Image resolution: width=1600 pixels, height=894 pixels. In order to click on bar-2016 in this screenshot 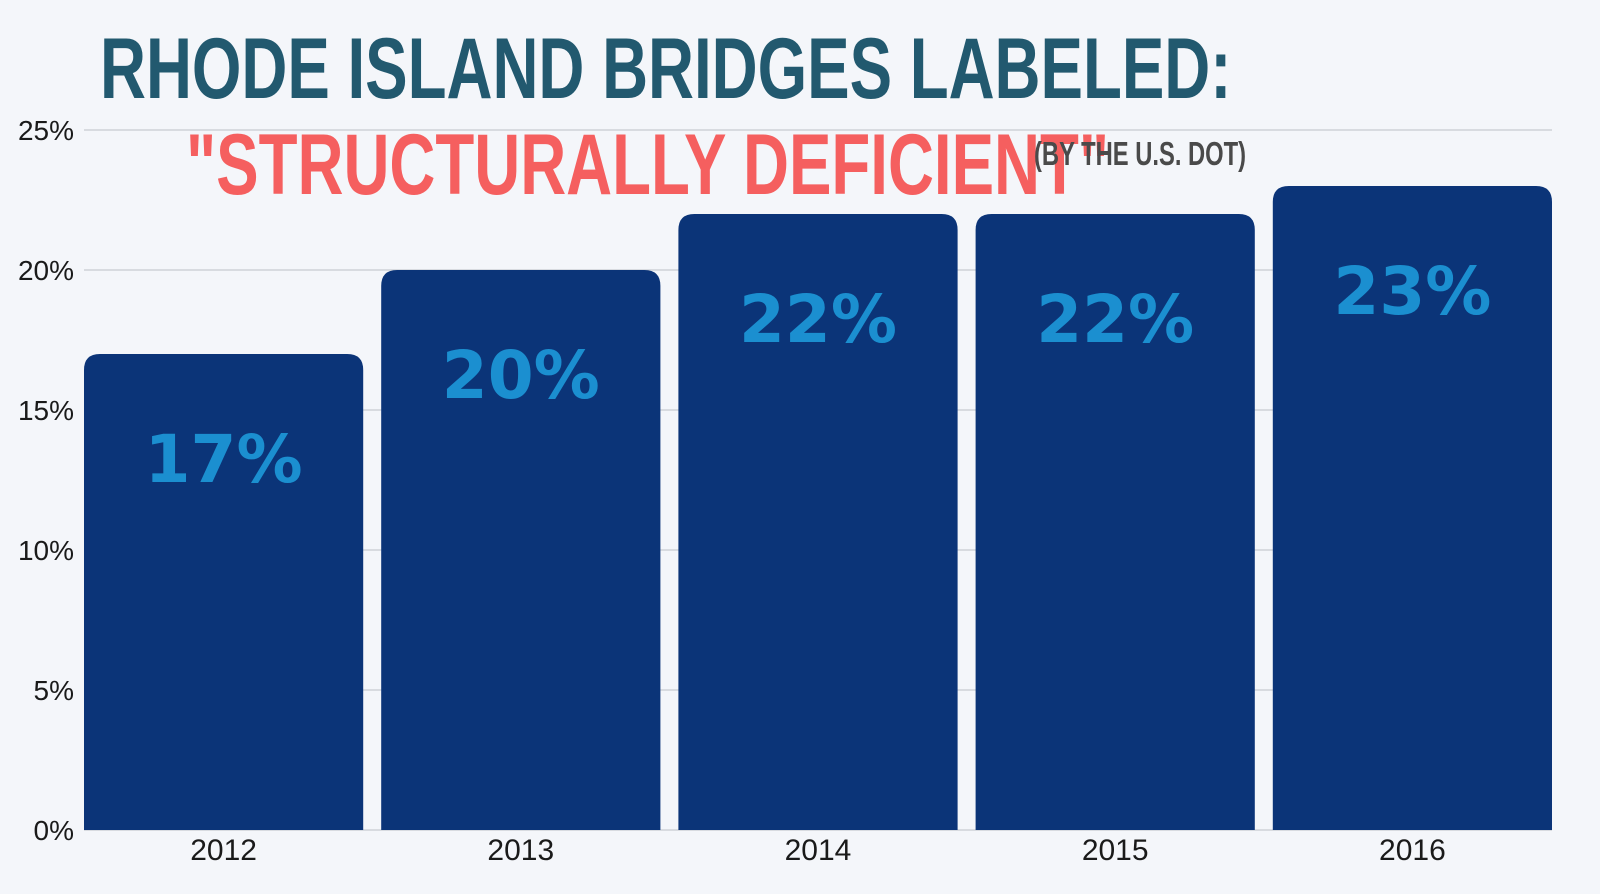, I will do `click(1412, 508)`.